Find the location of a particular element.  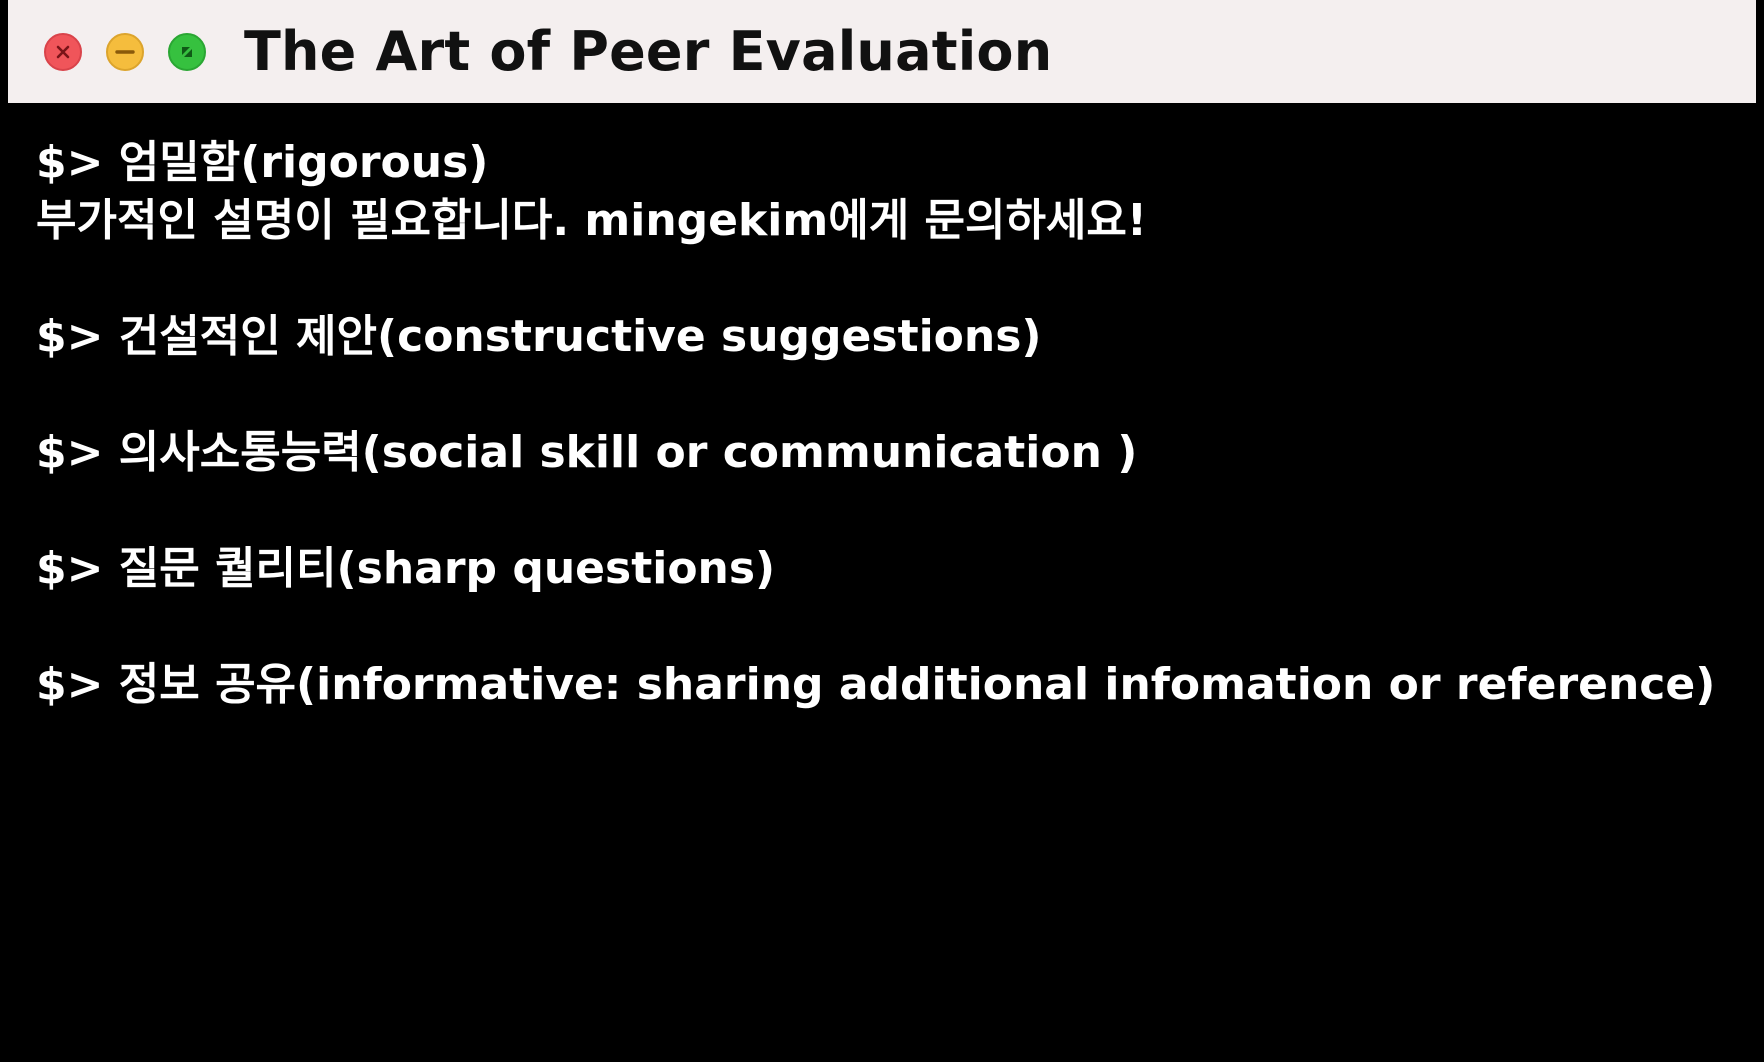

command-line: $> 건설적인 제안(constructive suggestions) is located at coordinates (539, 336).